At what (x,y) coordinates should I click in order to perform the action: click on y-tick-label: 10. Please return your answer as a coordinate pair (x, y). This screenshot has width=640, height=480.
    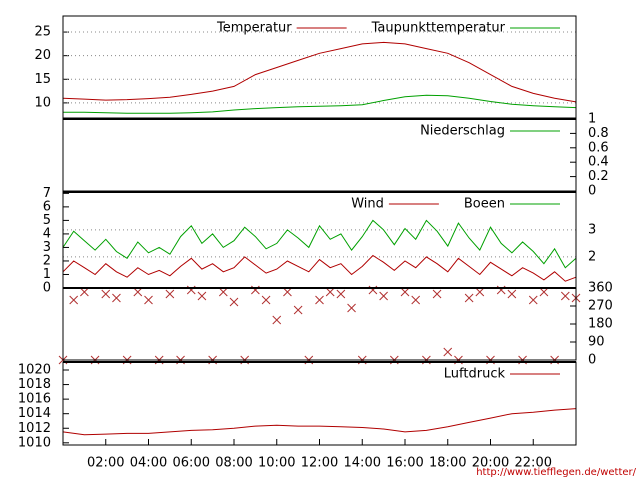
    Looking at the image, I should click on (42, 102).